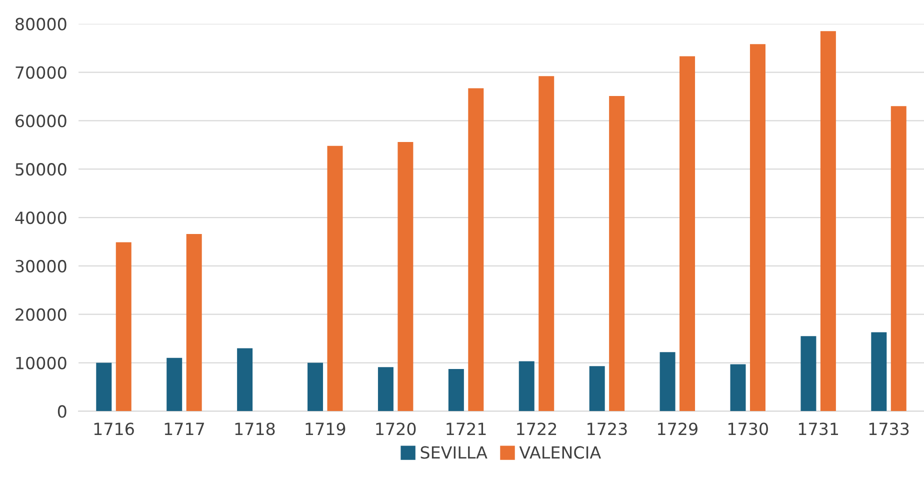 This screenshot has height=477, width=924. What do you see at coordinates (466, 428) in the screenshot?
I see `x-tick-label: 1721` at bounding box center [466, 428].